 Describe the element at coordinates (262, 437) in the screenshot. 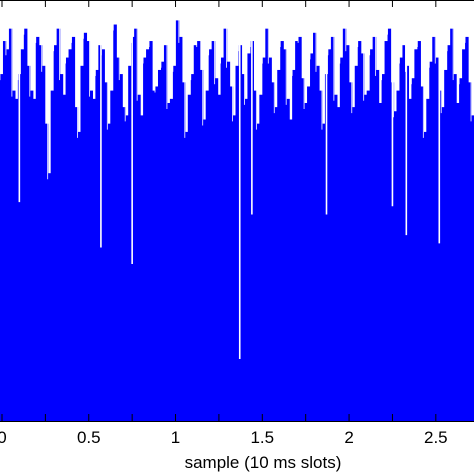

I see `x-tick-label: 1.5` at that location.